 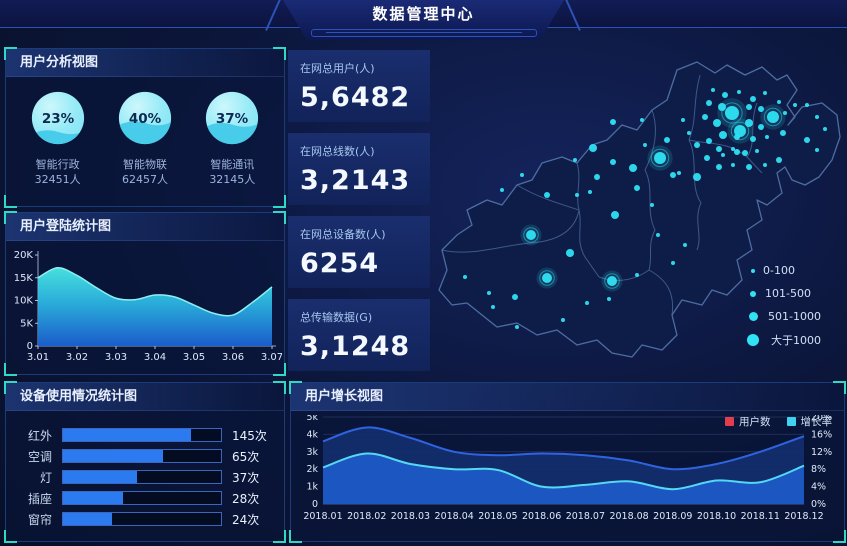 What do you see at coordinates (788, 293) in the screenshot?
I see `legend-label: 101-500` at bounding box center [788, 293].